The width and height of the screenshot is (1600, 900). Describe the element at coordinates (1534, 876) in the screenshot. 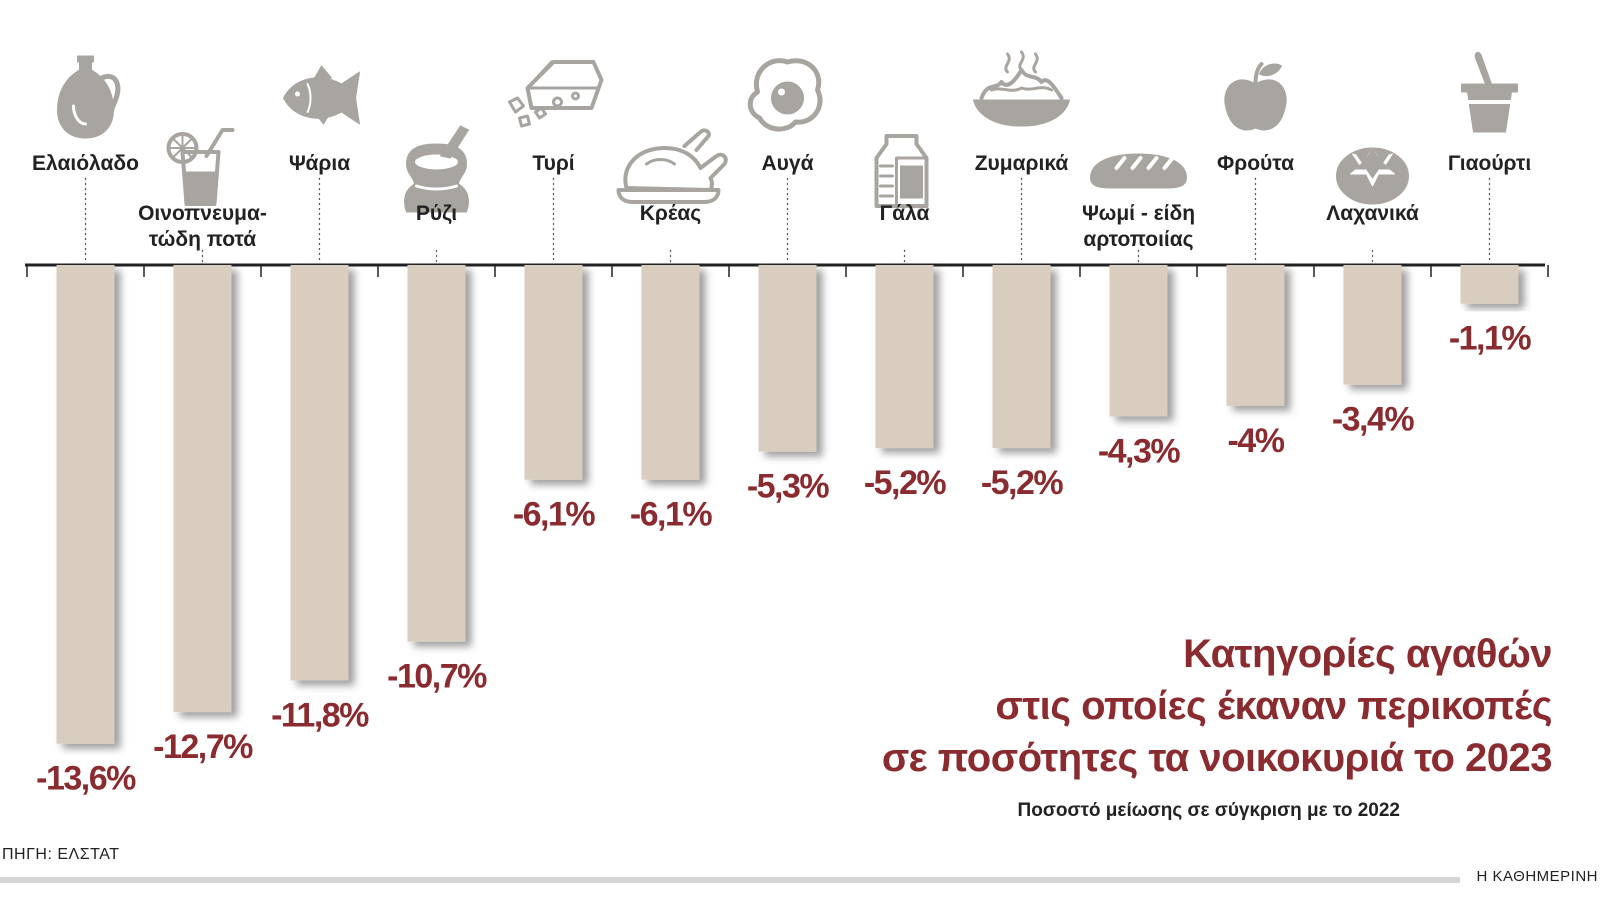

I see `publisher-brand: Η ΚΑΘΗΜΕΡΙΝΗ` at that location.